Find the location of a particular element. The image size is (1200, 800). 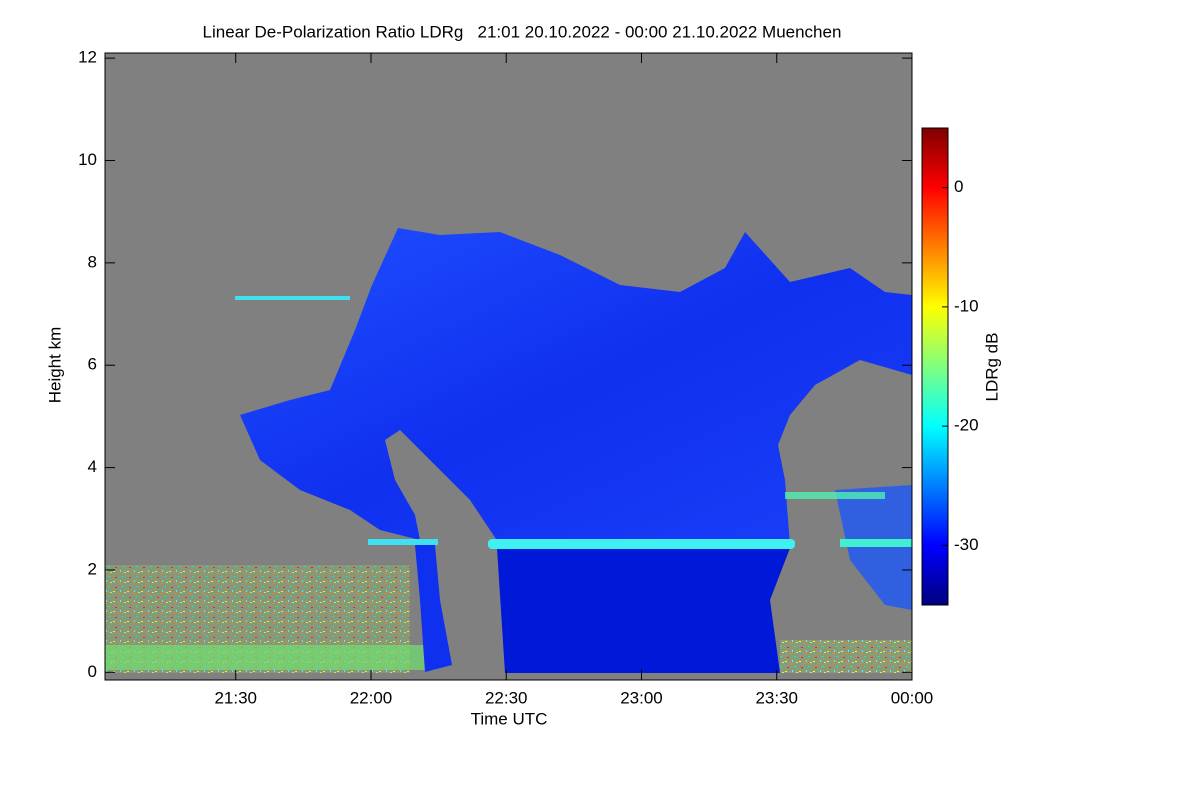

rain-column is located at coordinates (643, 610).